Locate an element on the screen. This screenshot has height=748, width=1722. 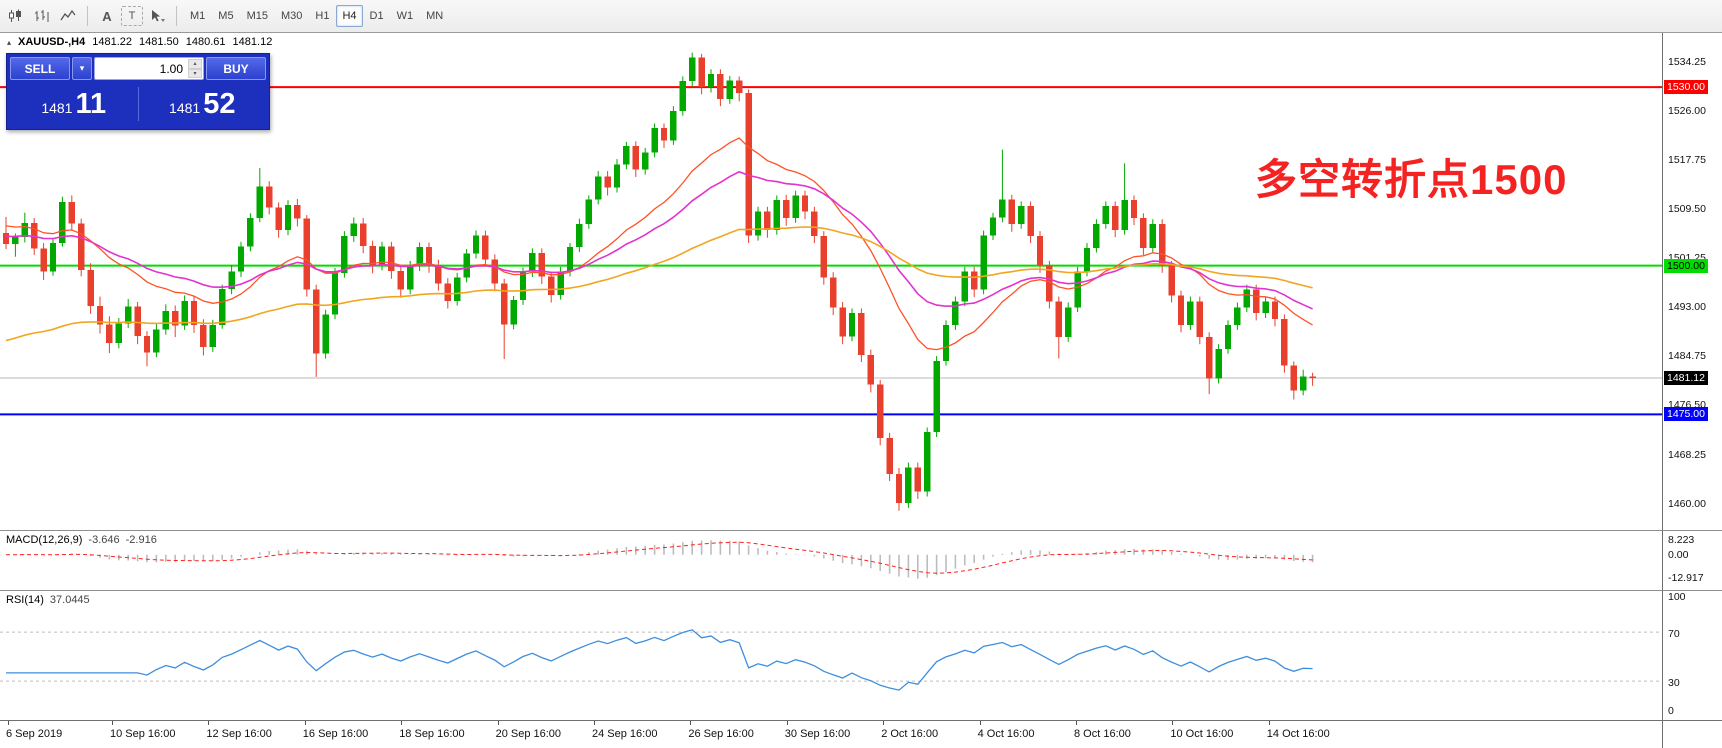
timeframe-D1: D1 is located at coordinates (377, 16).